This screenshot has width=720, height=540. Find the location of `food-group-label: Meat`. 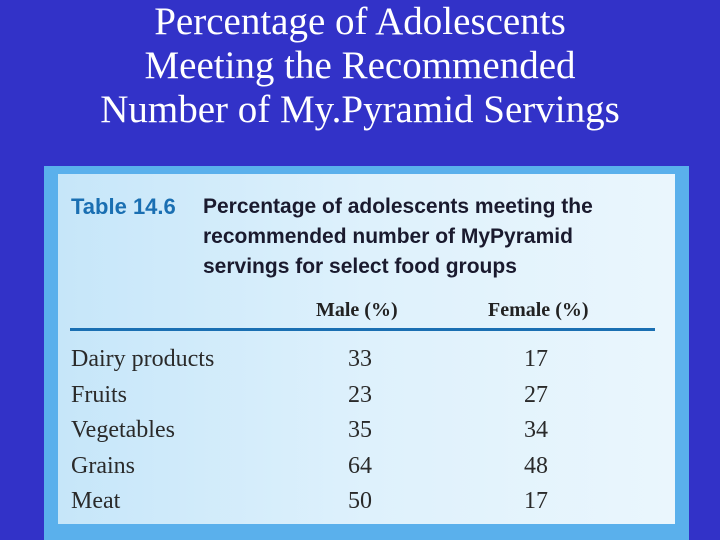

food-group-label: Meat is located at coordinates (96, 501).